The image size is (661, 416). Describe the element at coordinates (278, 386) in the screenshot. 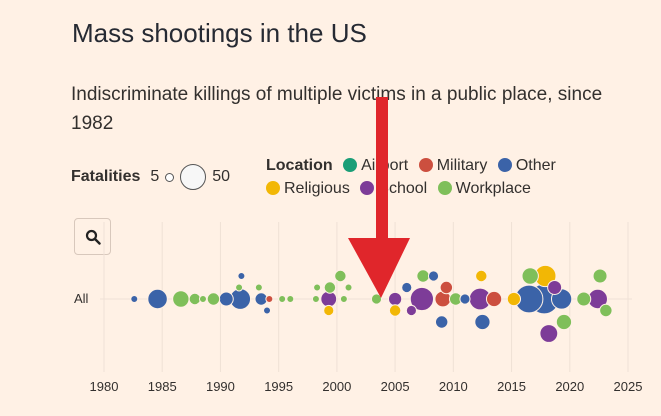

I see `x-tick-label: 1995` at that location.